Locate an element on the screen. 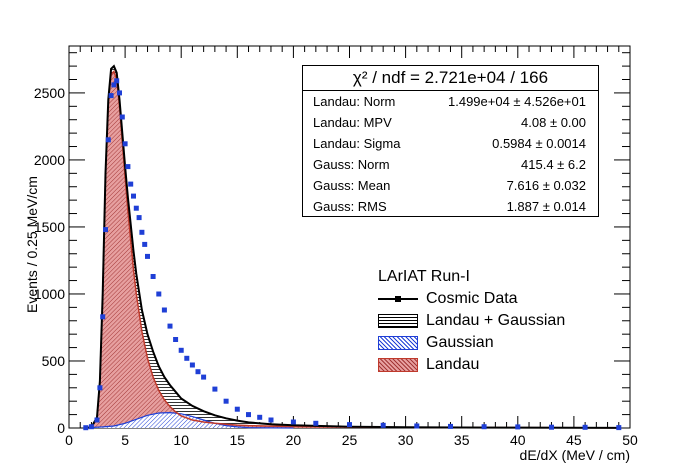 The image size is (698, 476). gaussian-line is located at coordinates (189, 420).